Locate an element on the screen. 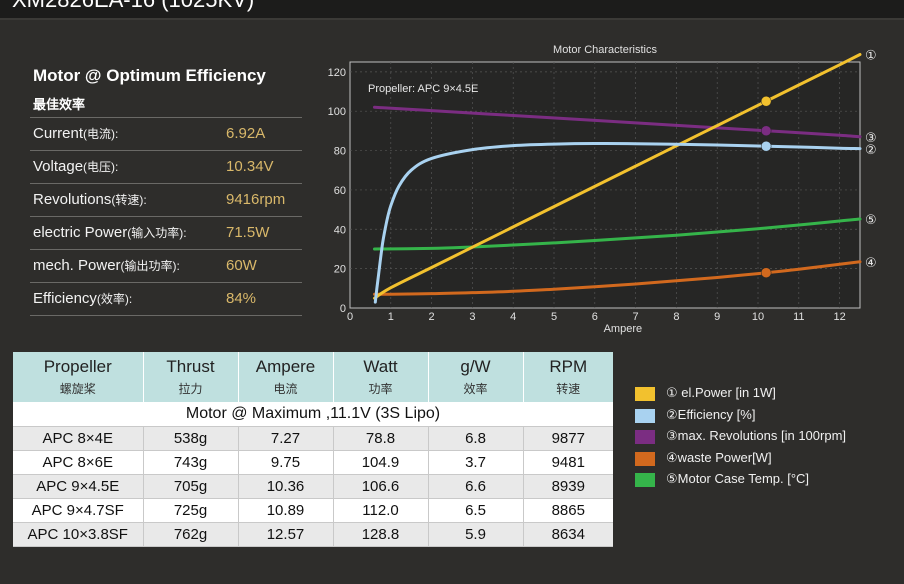  table-cell: 9.75 is located at coordinates (286, 462).